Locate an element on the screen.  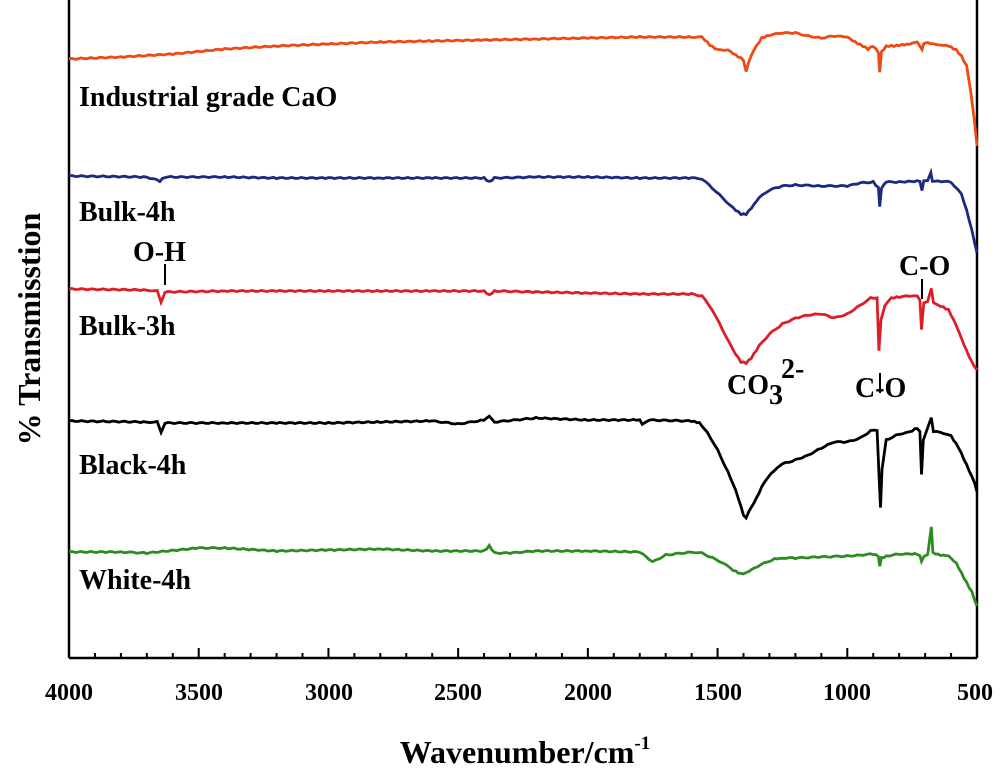
label-white-4h: White-4h is located at coordinates (135, 580).